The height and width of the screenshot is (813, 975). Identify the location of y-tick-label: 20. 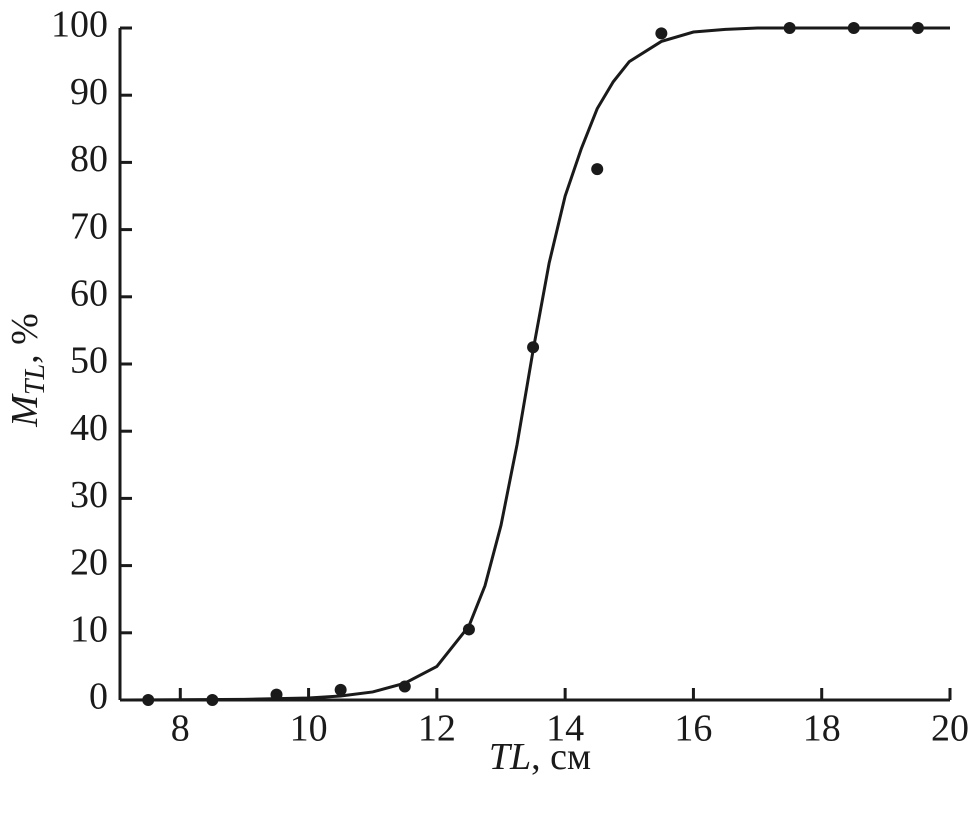
(89, 562).